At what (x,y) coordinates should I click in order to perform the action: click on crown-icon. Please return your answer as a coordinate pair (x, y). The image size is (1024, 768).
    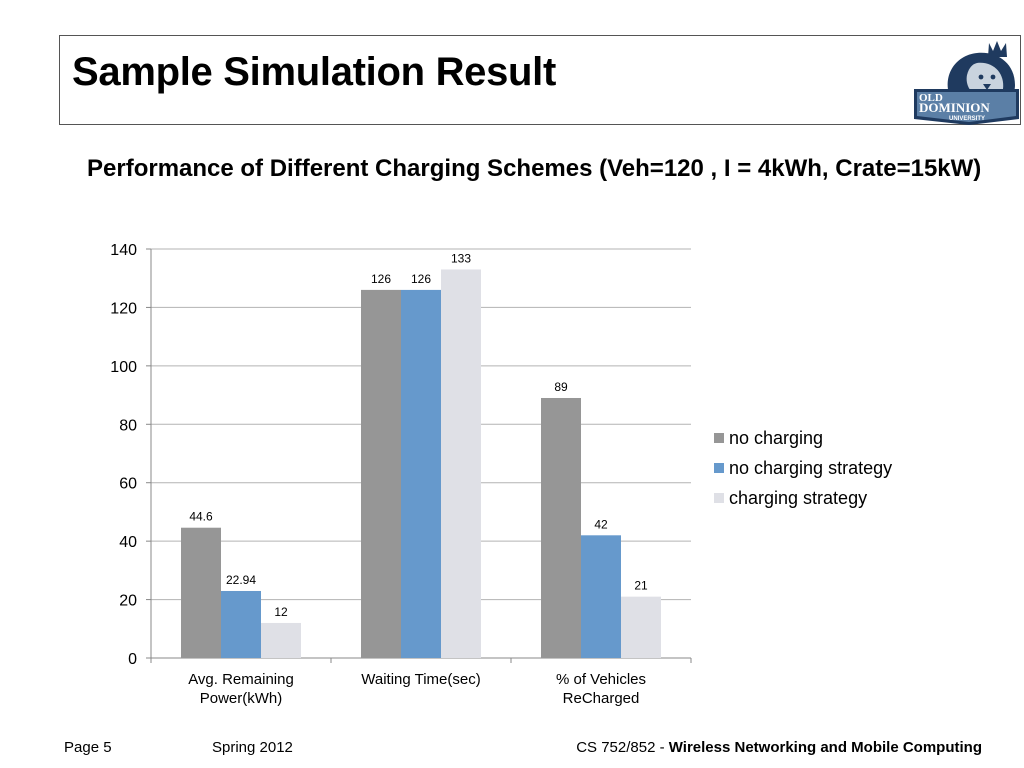
    Looking at the image, I should click on (997, 49).